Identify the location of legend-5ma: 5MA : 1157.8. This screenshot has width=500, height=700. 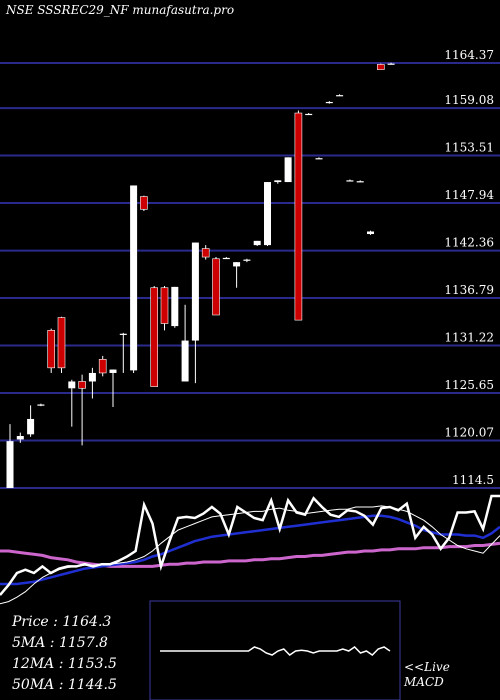
(60, 643).